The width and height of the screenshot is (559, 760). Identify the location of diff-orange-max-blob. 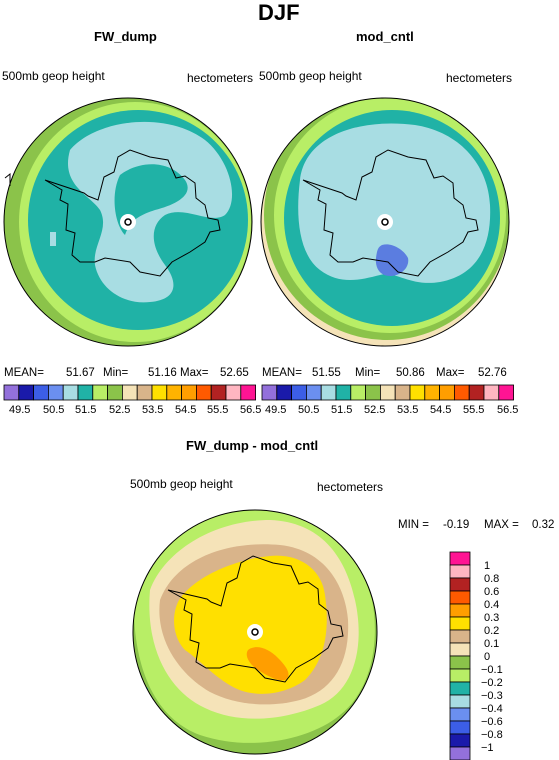
(267, 664).